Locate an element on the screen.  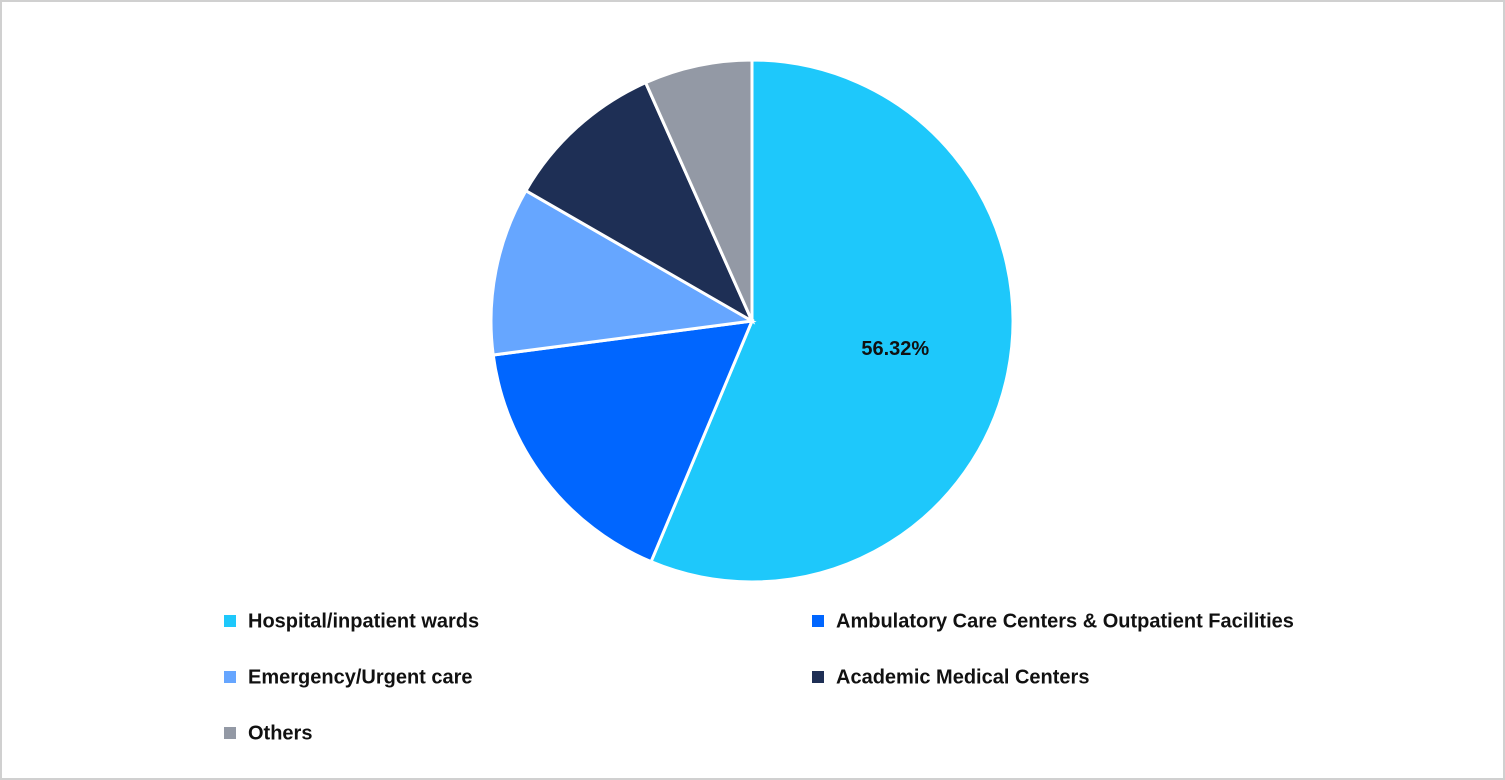
legend-label: Emergency/Urgent care is located at coordinates (360, 677).